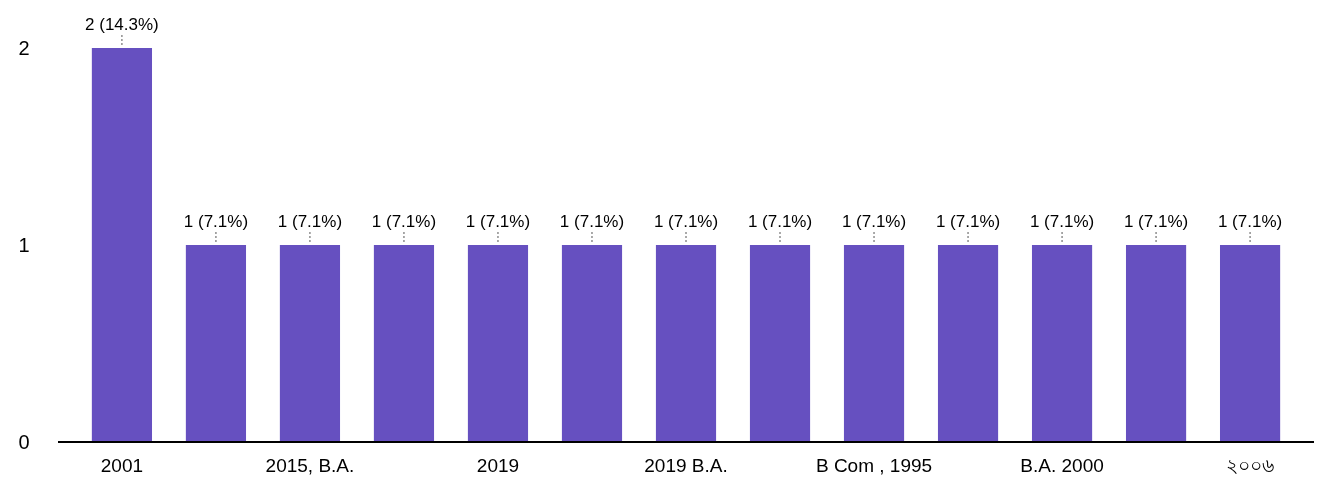 This screenshot has width=1334, height=494. Describe the element at coordinates (122, 24) in the screenshot. I see `data-label: 2 (14.3%)` at that location.